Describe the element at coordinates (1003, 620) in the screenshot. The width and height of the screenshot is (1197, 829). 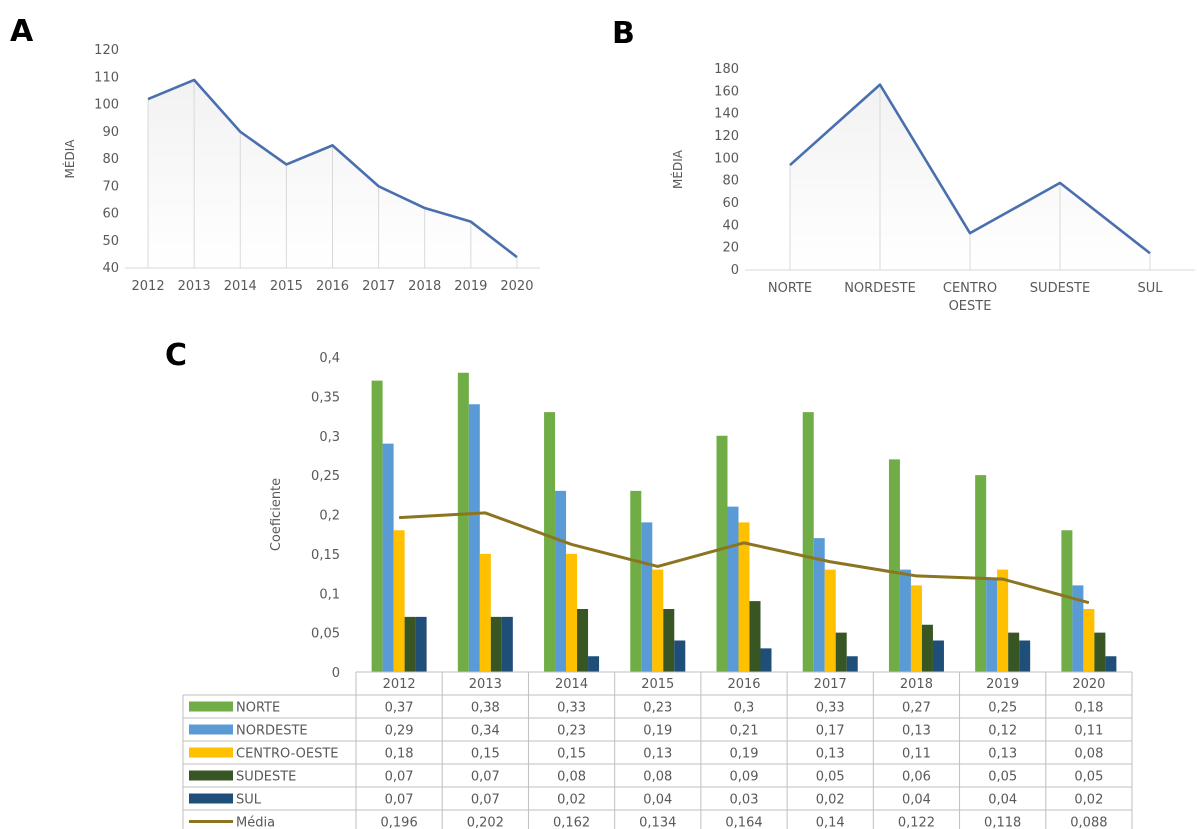
I see `bar-centro-oeste-2019` at that location.